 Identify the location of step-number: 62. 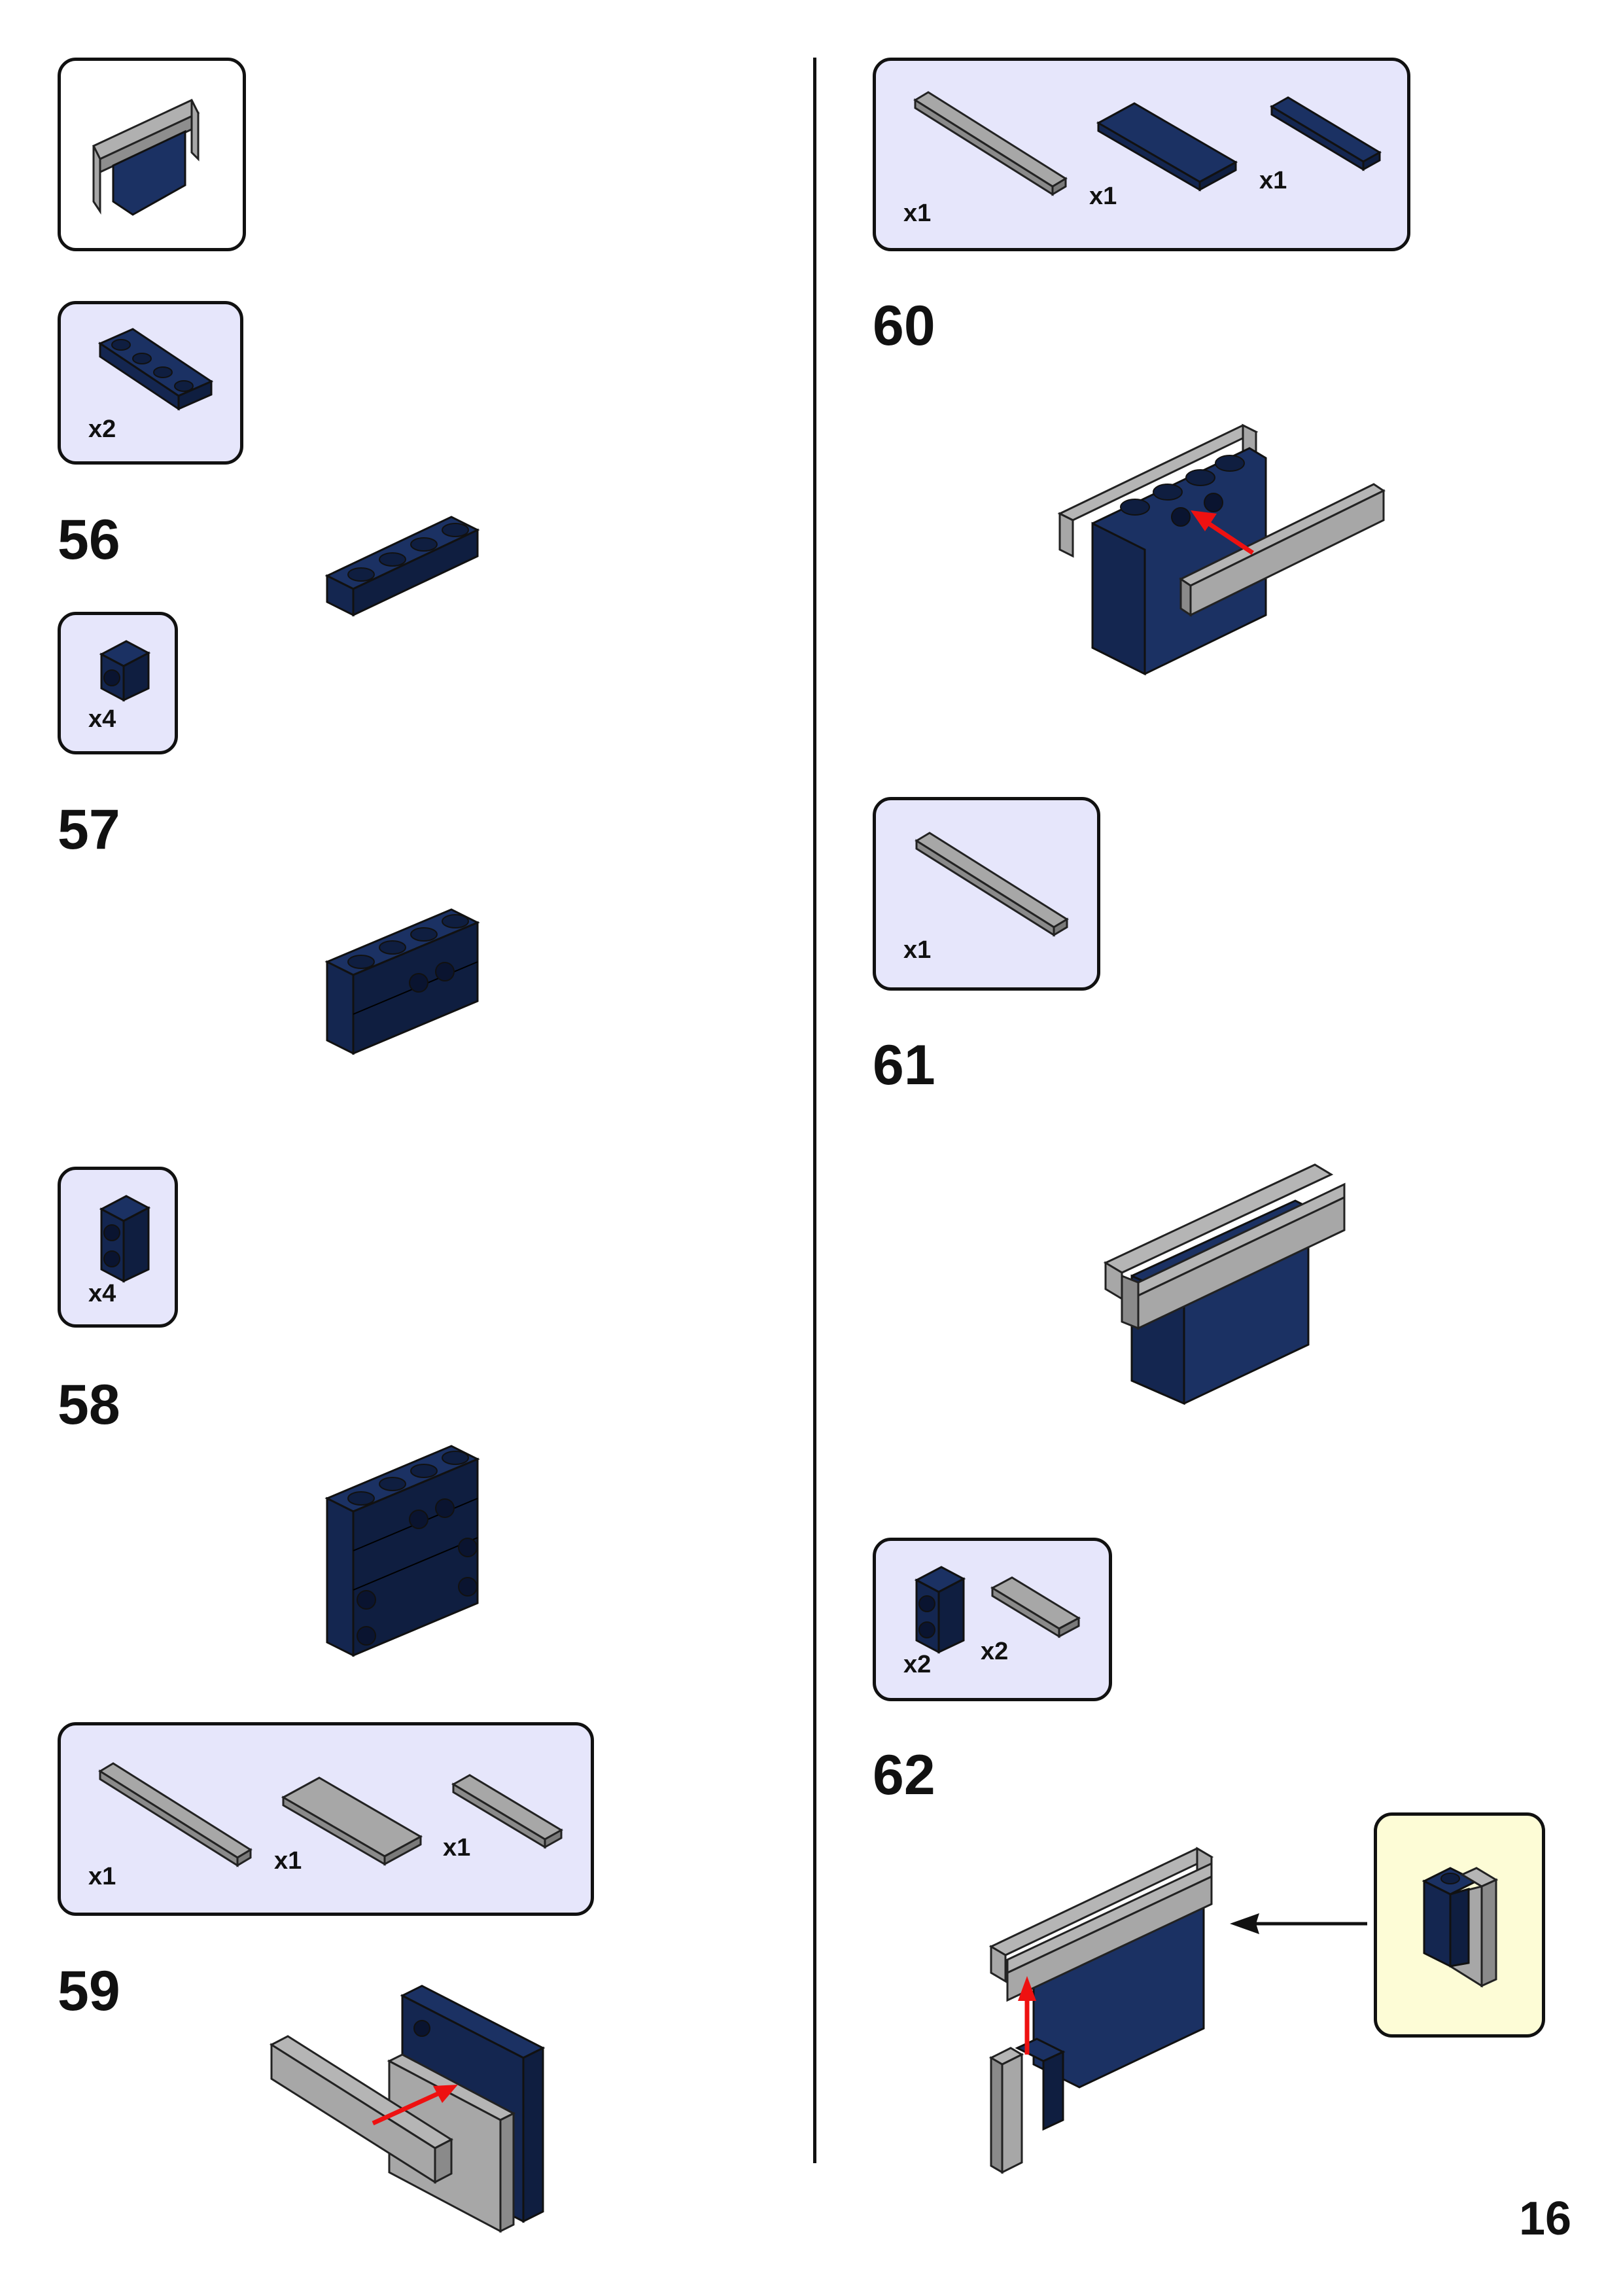
(904, 1775).